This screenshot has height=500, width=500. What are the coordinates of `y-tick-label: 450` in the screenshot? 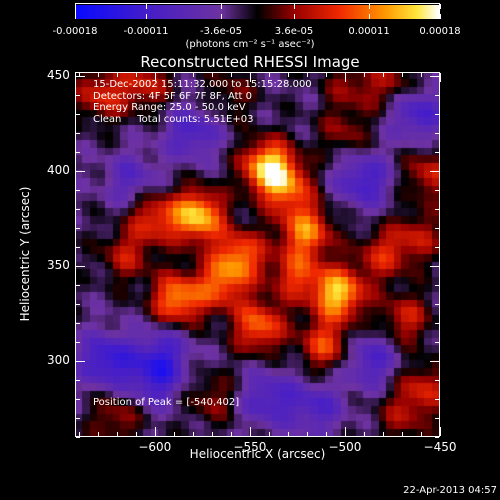 It's located at (58, 74).